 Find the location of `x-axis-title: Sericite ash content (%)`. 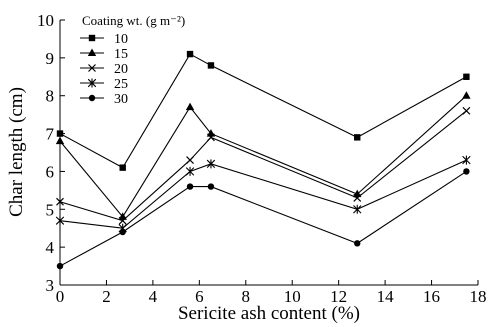

x-axis-title: Sericite ash content (%) is located at coordinates (269, 313).